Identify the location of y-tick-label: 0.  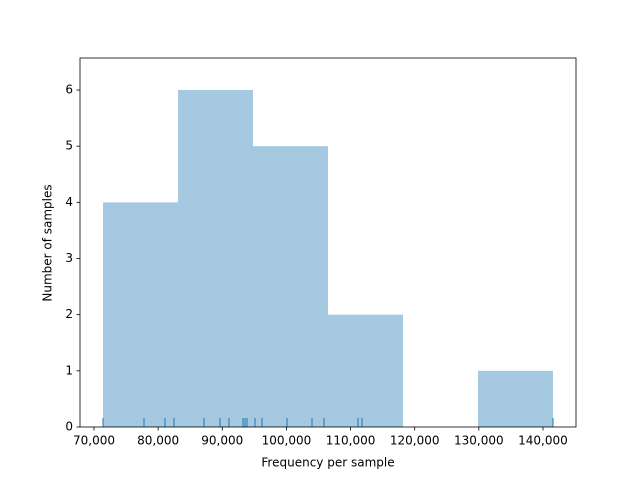
(69, 427).